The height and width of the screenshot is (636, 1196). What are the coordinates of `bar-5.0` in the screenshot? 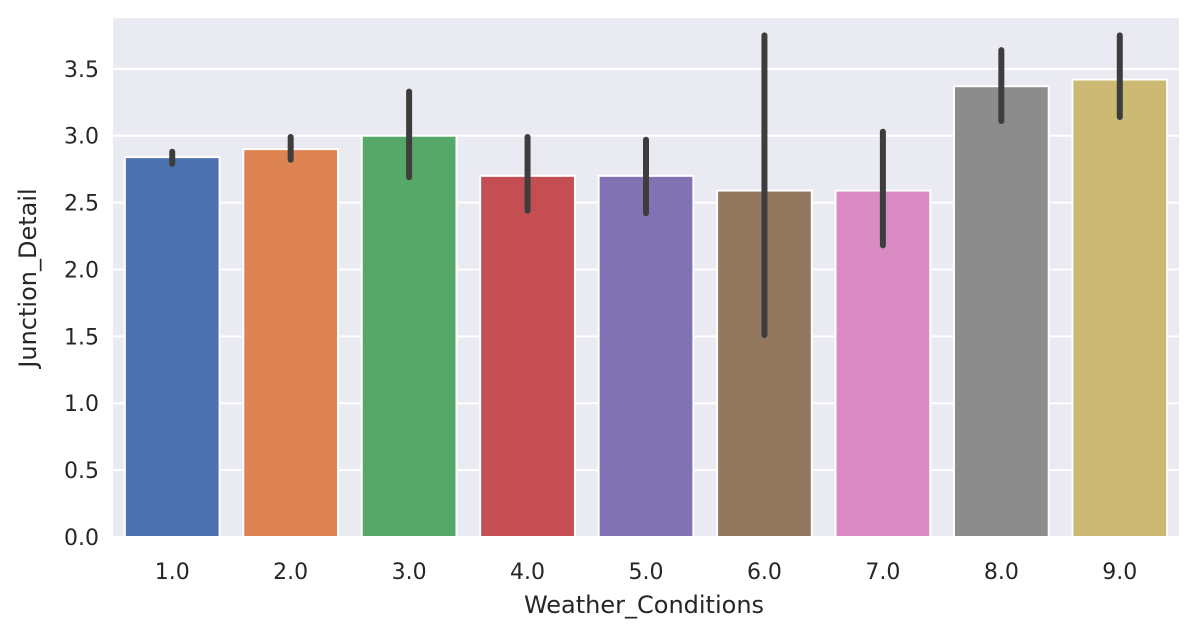 It's located at (646, 356).